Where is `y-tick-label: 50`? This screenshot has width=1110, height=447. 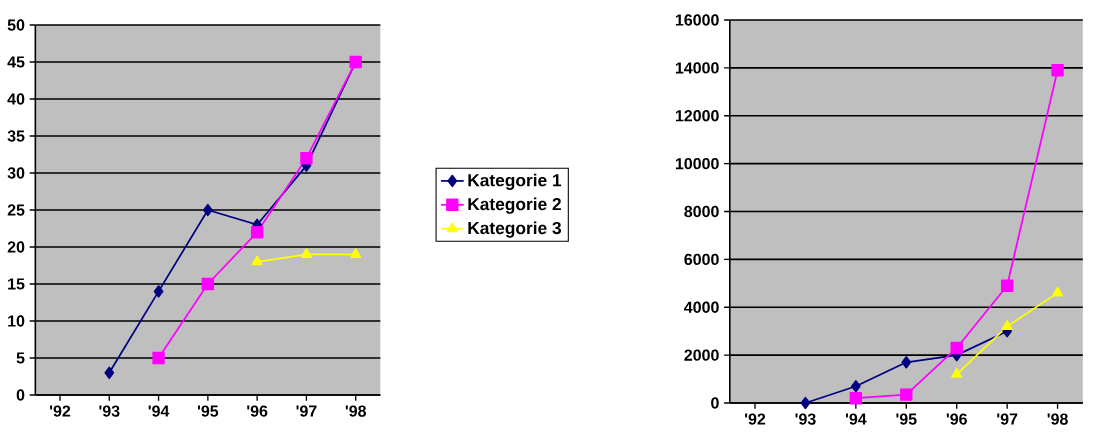
y-tick-label: 50 is located at coordinates (16, 25).